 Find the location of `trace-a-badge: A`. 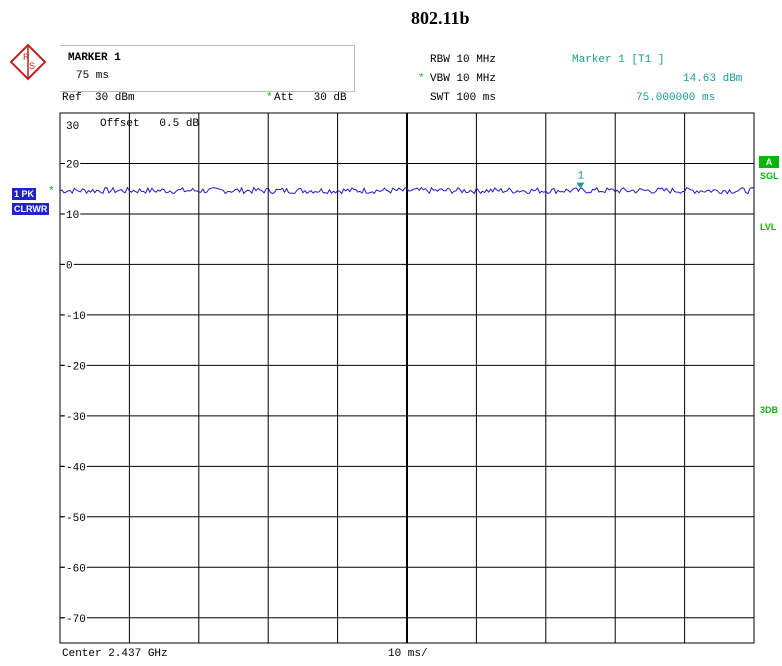

trace-a-badge: A is located at coordinates (769, 162).